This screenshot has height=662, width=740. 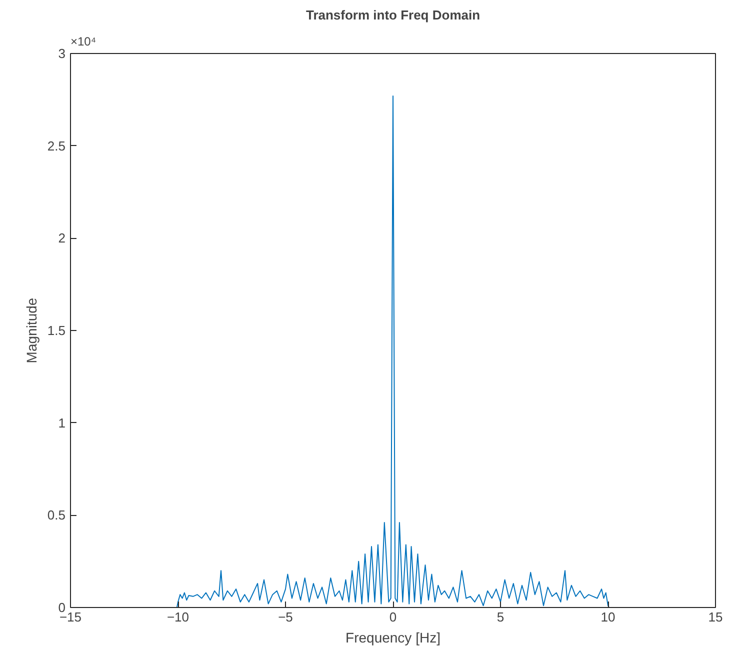 I want to click on y-tick-label: 1.5, so click(x=56, y=330).